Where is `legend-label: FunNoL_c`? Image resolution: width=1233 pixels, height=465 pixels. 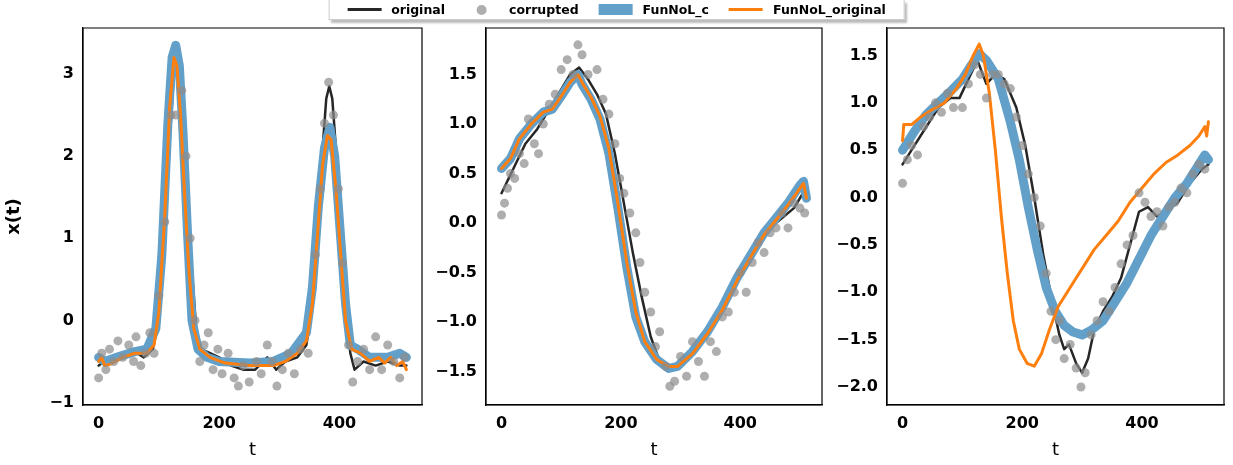
legend-label: FunNoL_c is located at coordinates (675, 9).